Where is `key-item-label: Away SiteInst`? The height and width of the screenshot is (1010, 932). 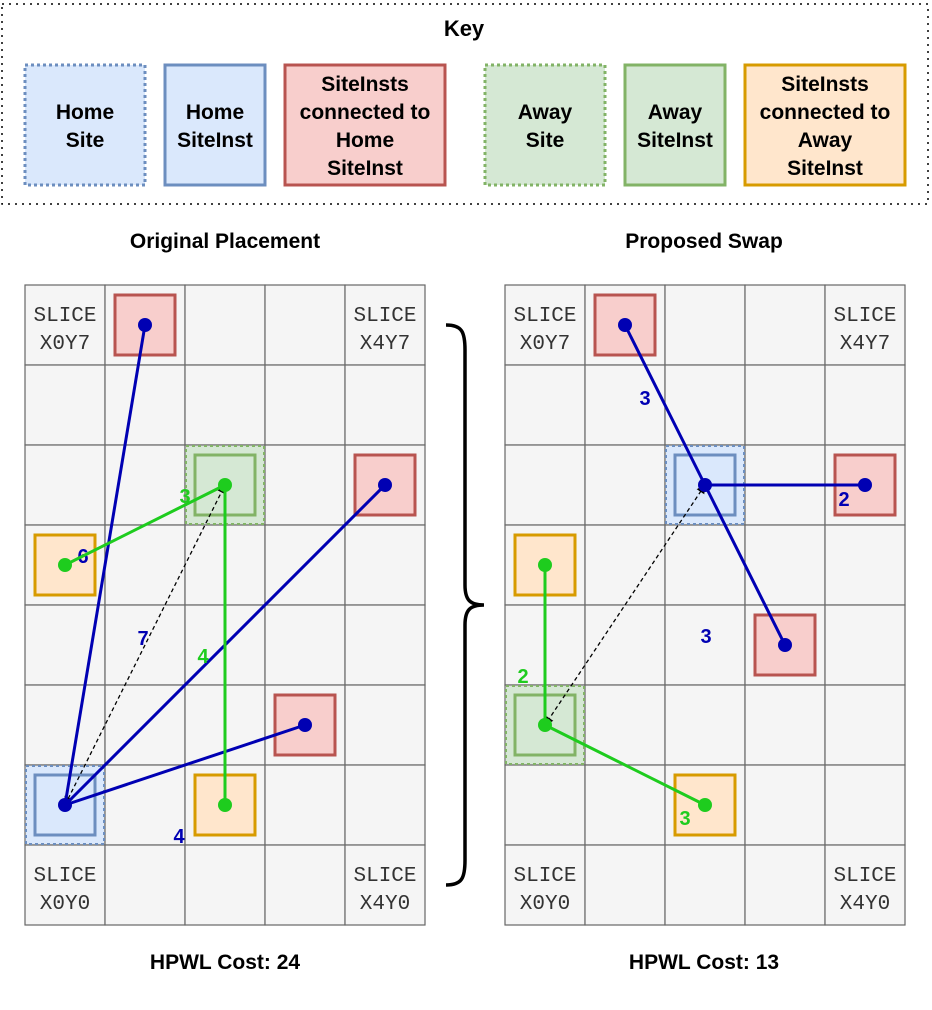
key-item-label: Away SiteInst is located at coordinates (675, 126).